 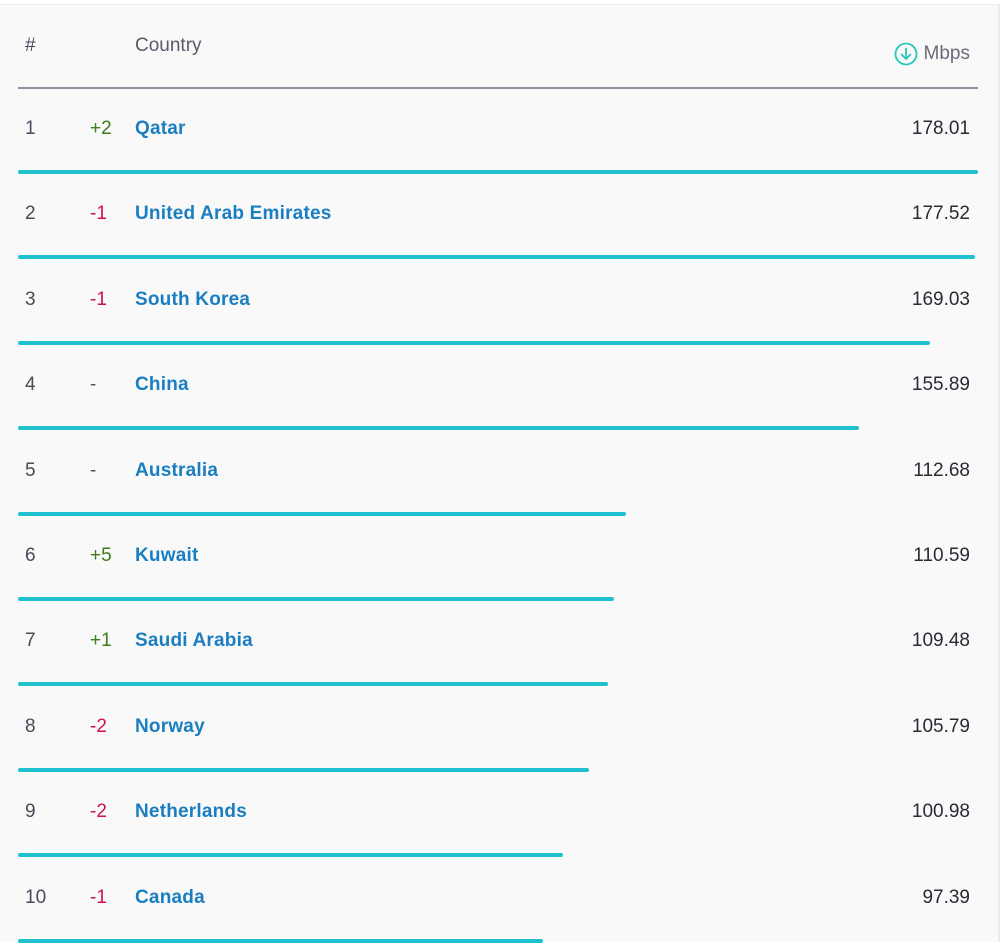 What do you see at coordinates (30, 470) in the screenshot?
I see `rank-number: 5` at bounding box center [30, 470].